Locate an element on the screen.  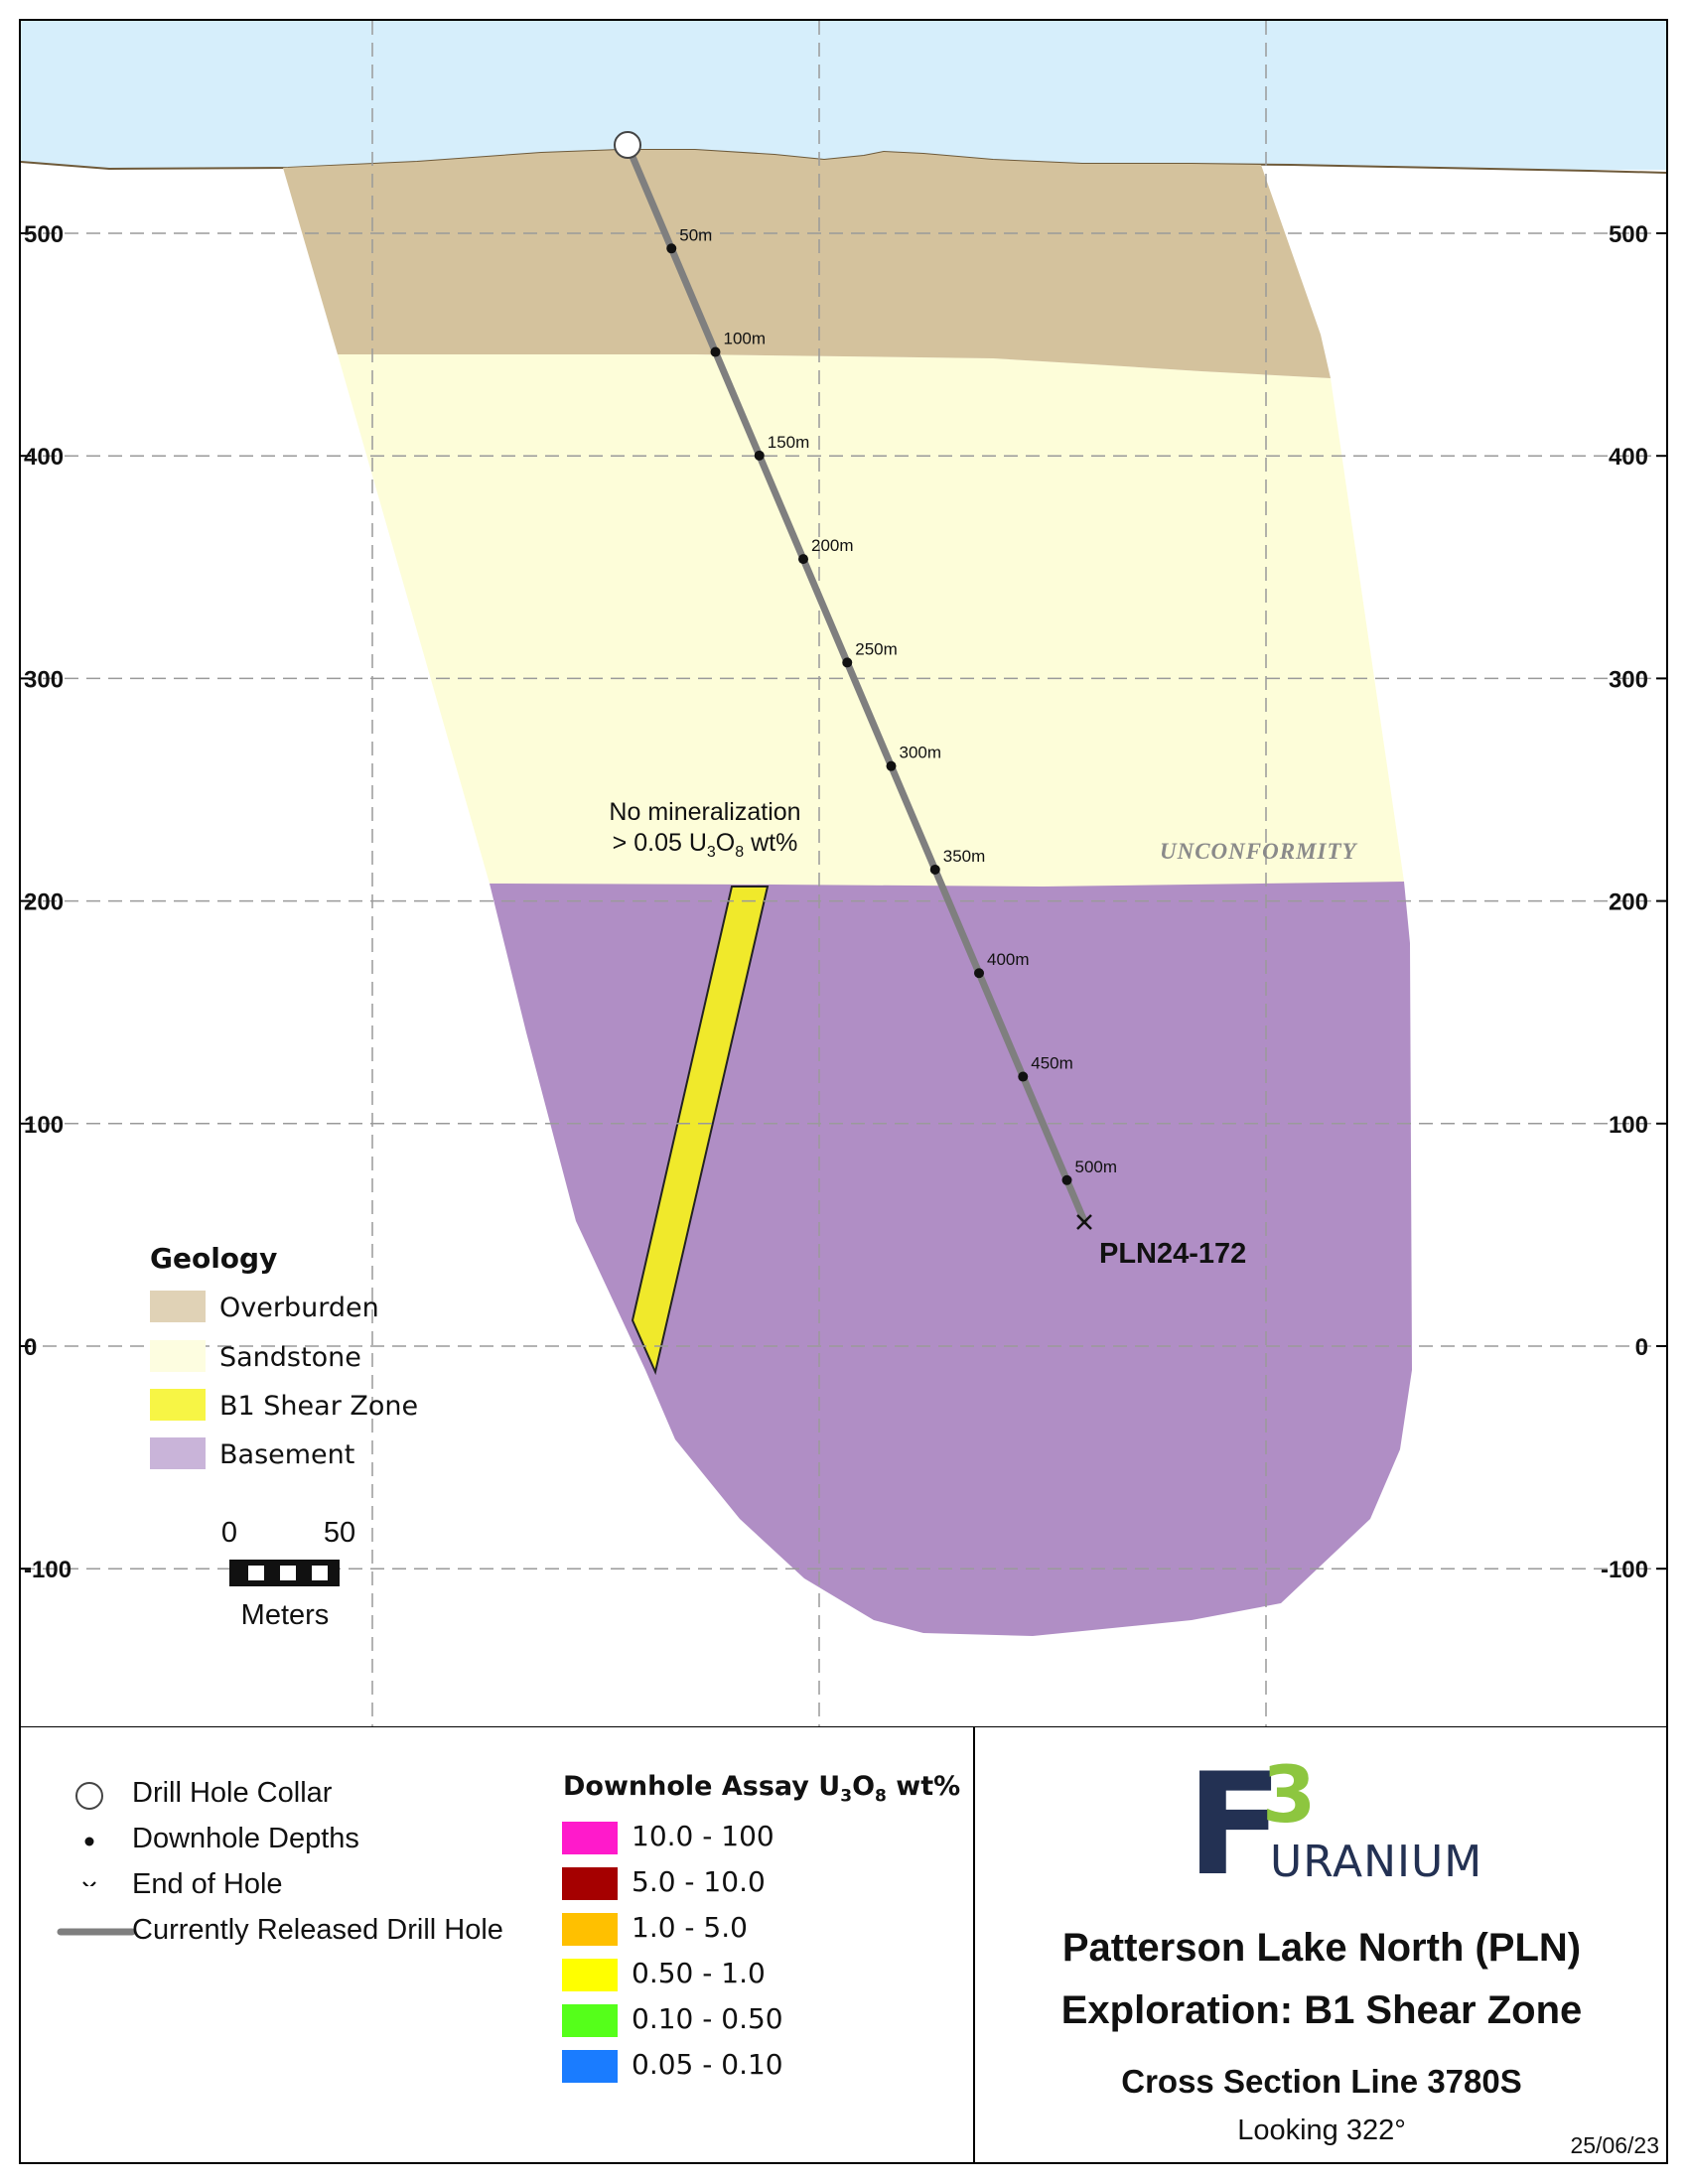
assay-legend-item: 0.05 - 0.10 is located at coordinates (672, 2066).